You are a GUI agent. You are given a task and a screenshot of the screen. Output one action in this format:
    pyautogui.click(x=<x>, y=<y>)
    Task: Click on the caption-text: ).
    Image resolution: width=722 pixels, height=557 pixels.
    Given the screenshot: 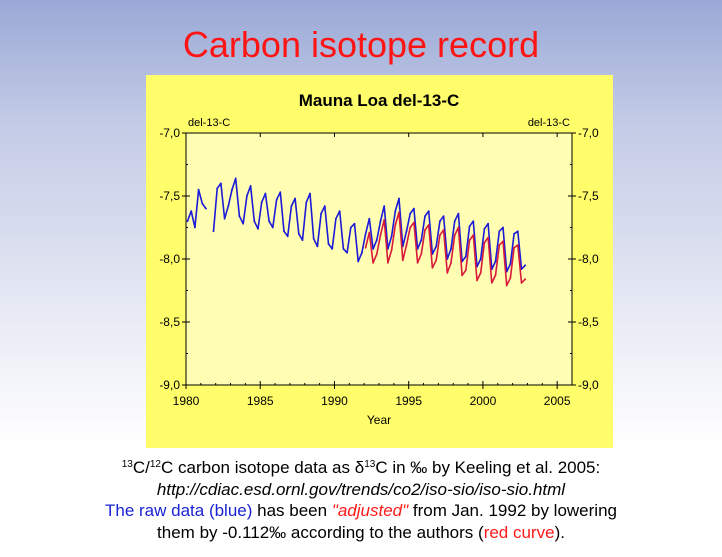 What is the action you would take?
    pyautogui.click(x=559, y=532)
    